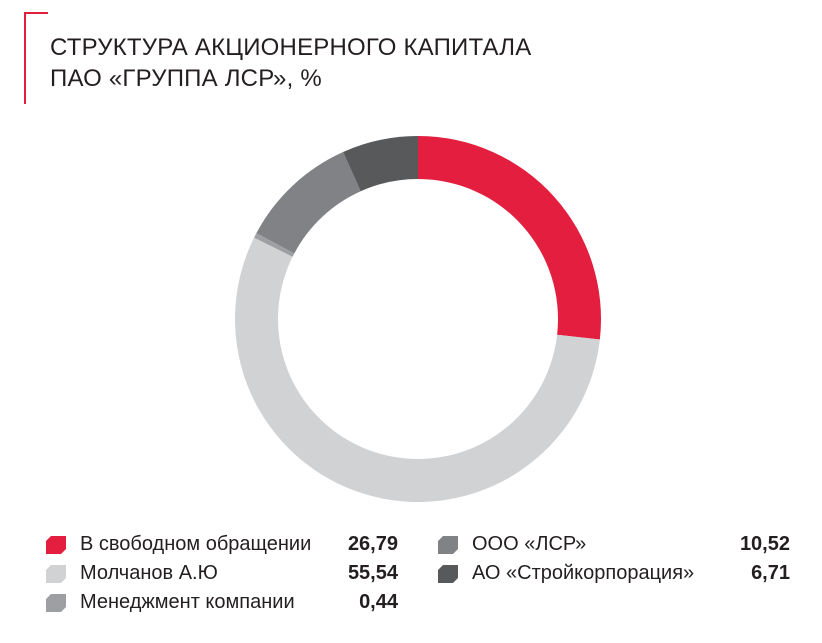 This screenshot has width=822, height=643. I want to click on legend-label: В свободном обращении, so click(196, 544).